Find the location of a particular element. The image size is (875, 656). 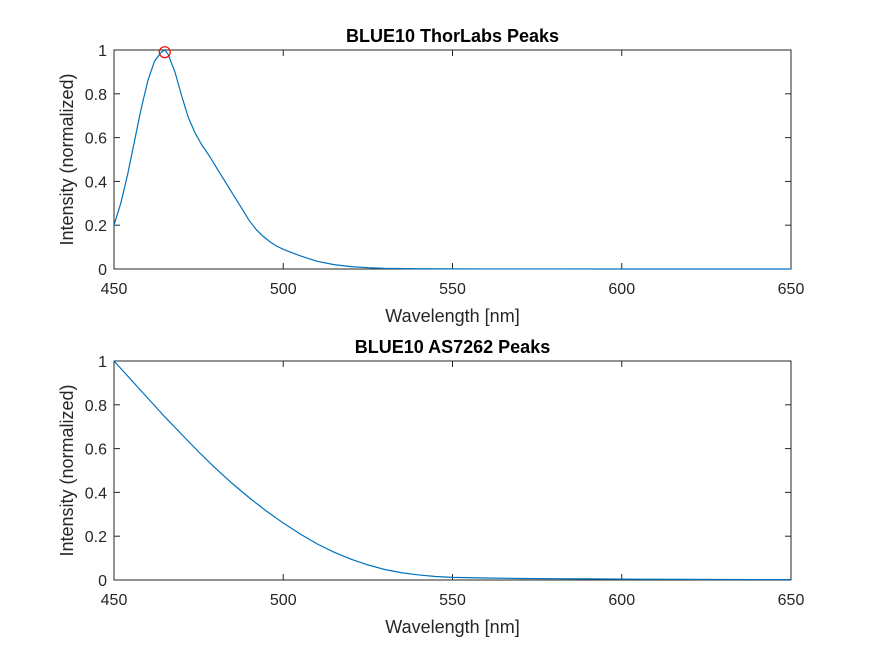

chart1-title: BLUE10 ThorLabs Peaks is located at coordinates (452, 36).